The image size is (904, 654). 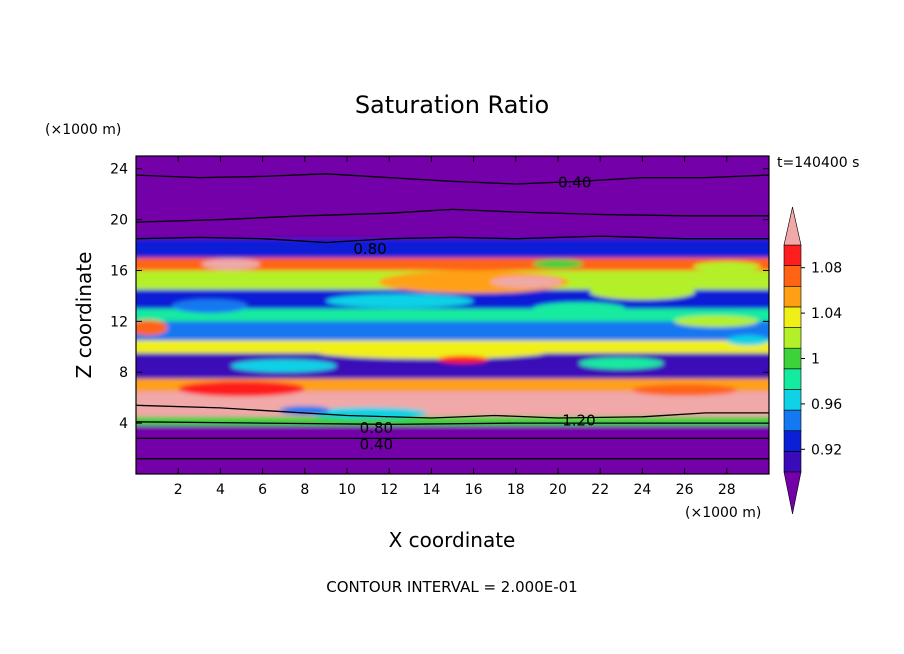 What do you see at coordinates (600, 490) in the screenshot?
I see `x-tick-label: 22` at bounding box center [600, 490].